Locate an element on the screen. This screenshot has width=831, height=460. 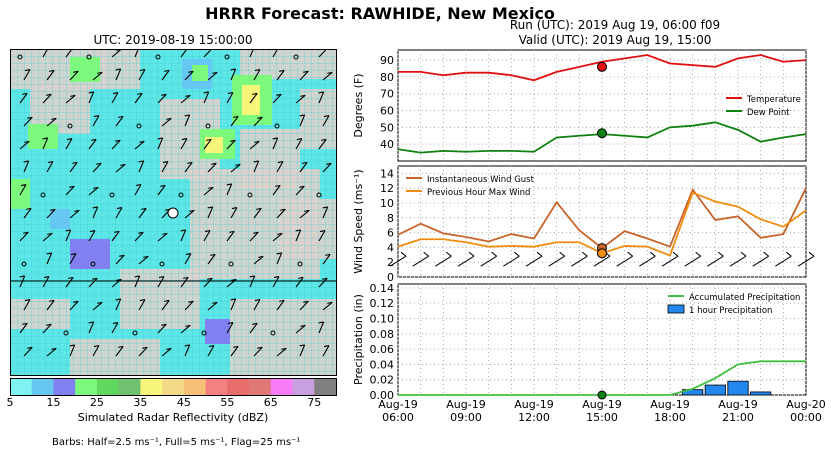
x-tick-label: 12:00 is located at coordinates (534, 417).